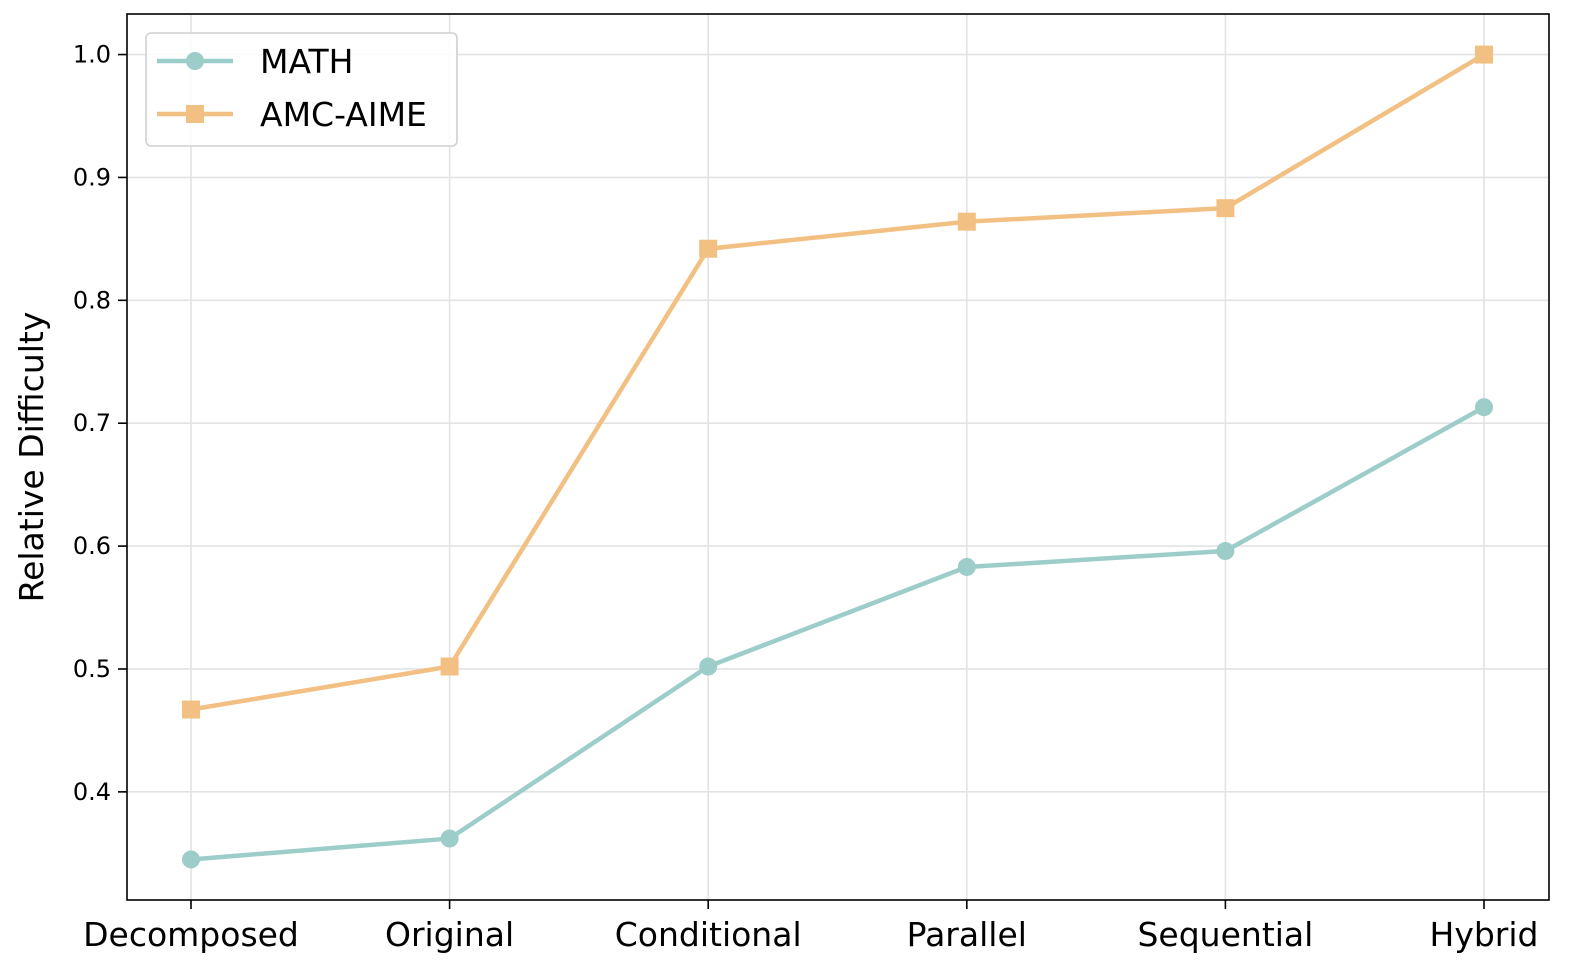  I want to click on x-tick-label: Decomposed, so click(191, 934).